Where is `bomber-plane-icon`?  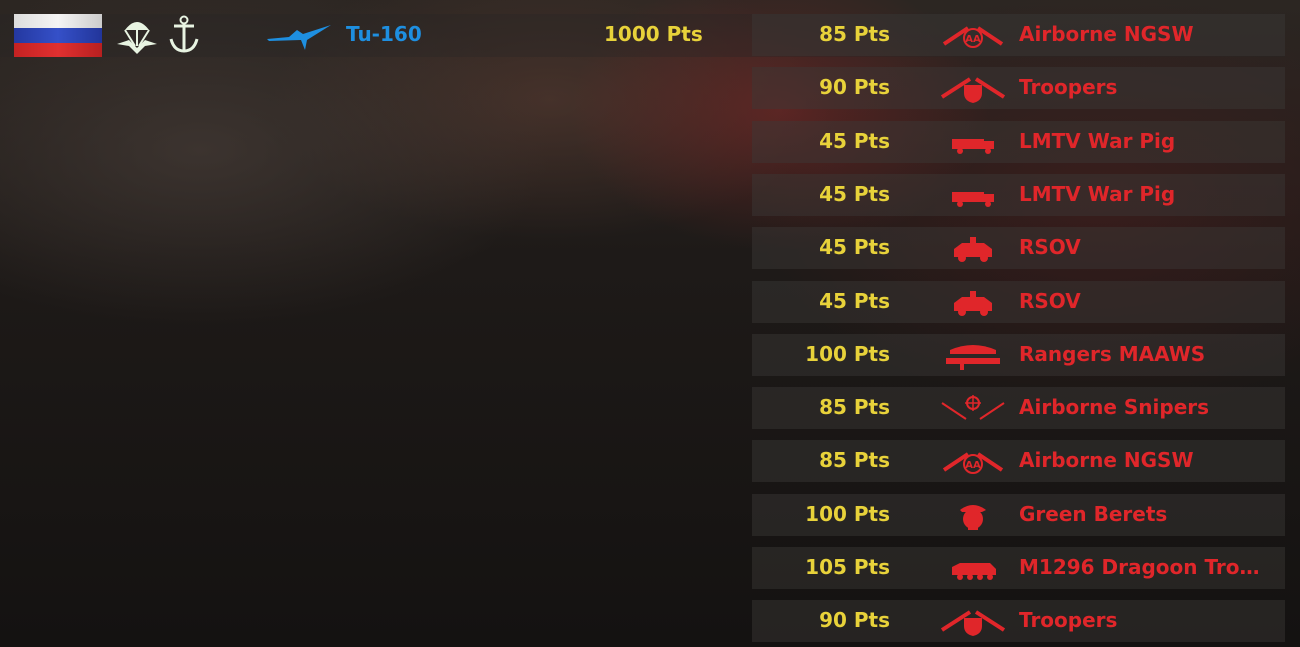 bomber-plane-icon is located at coordinates (299, 37).